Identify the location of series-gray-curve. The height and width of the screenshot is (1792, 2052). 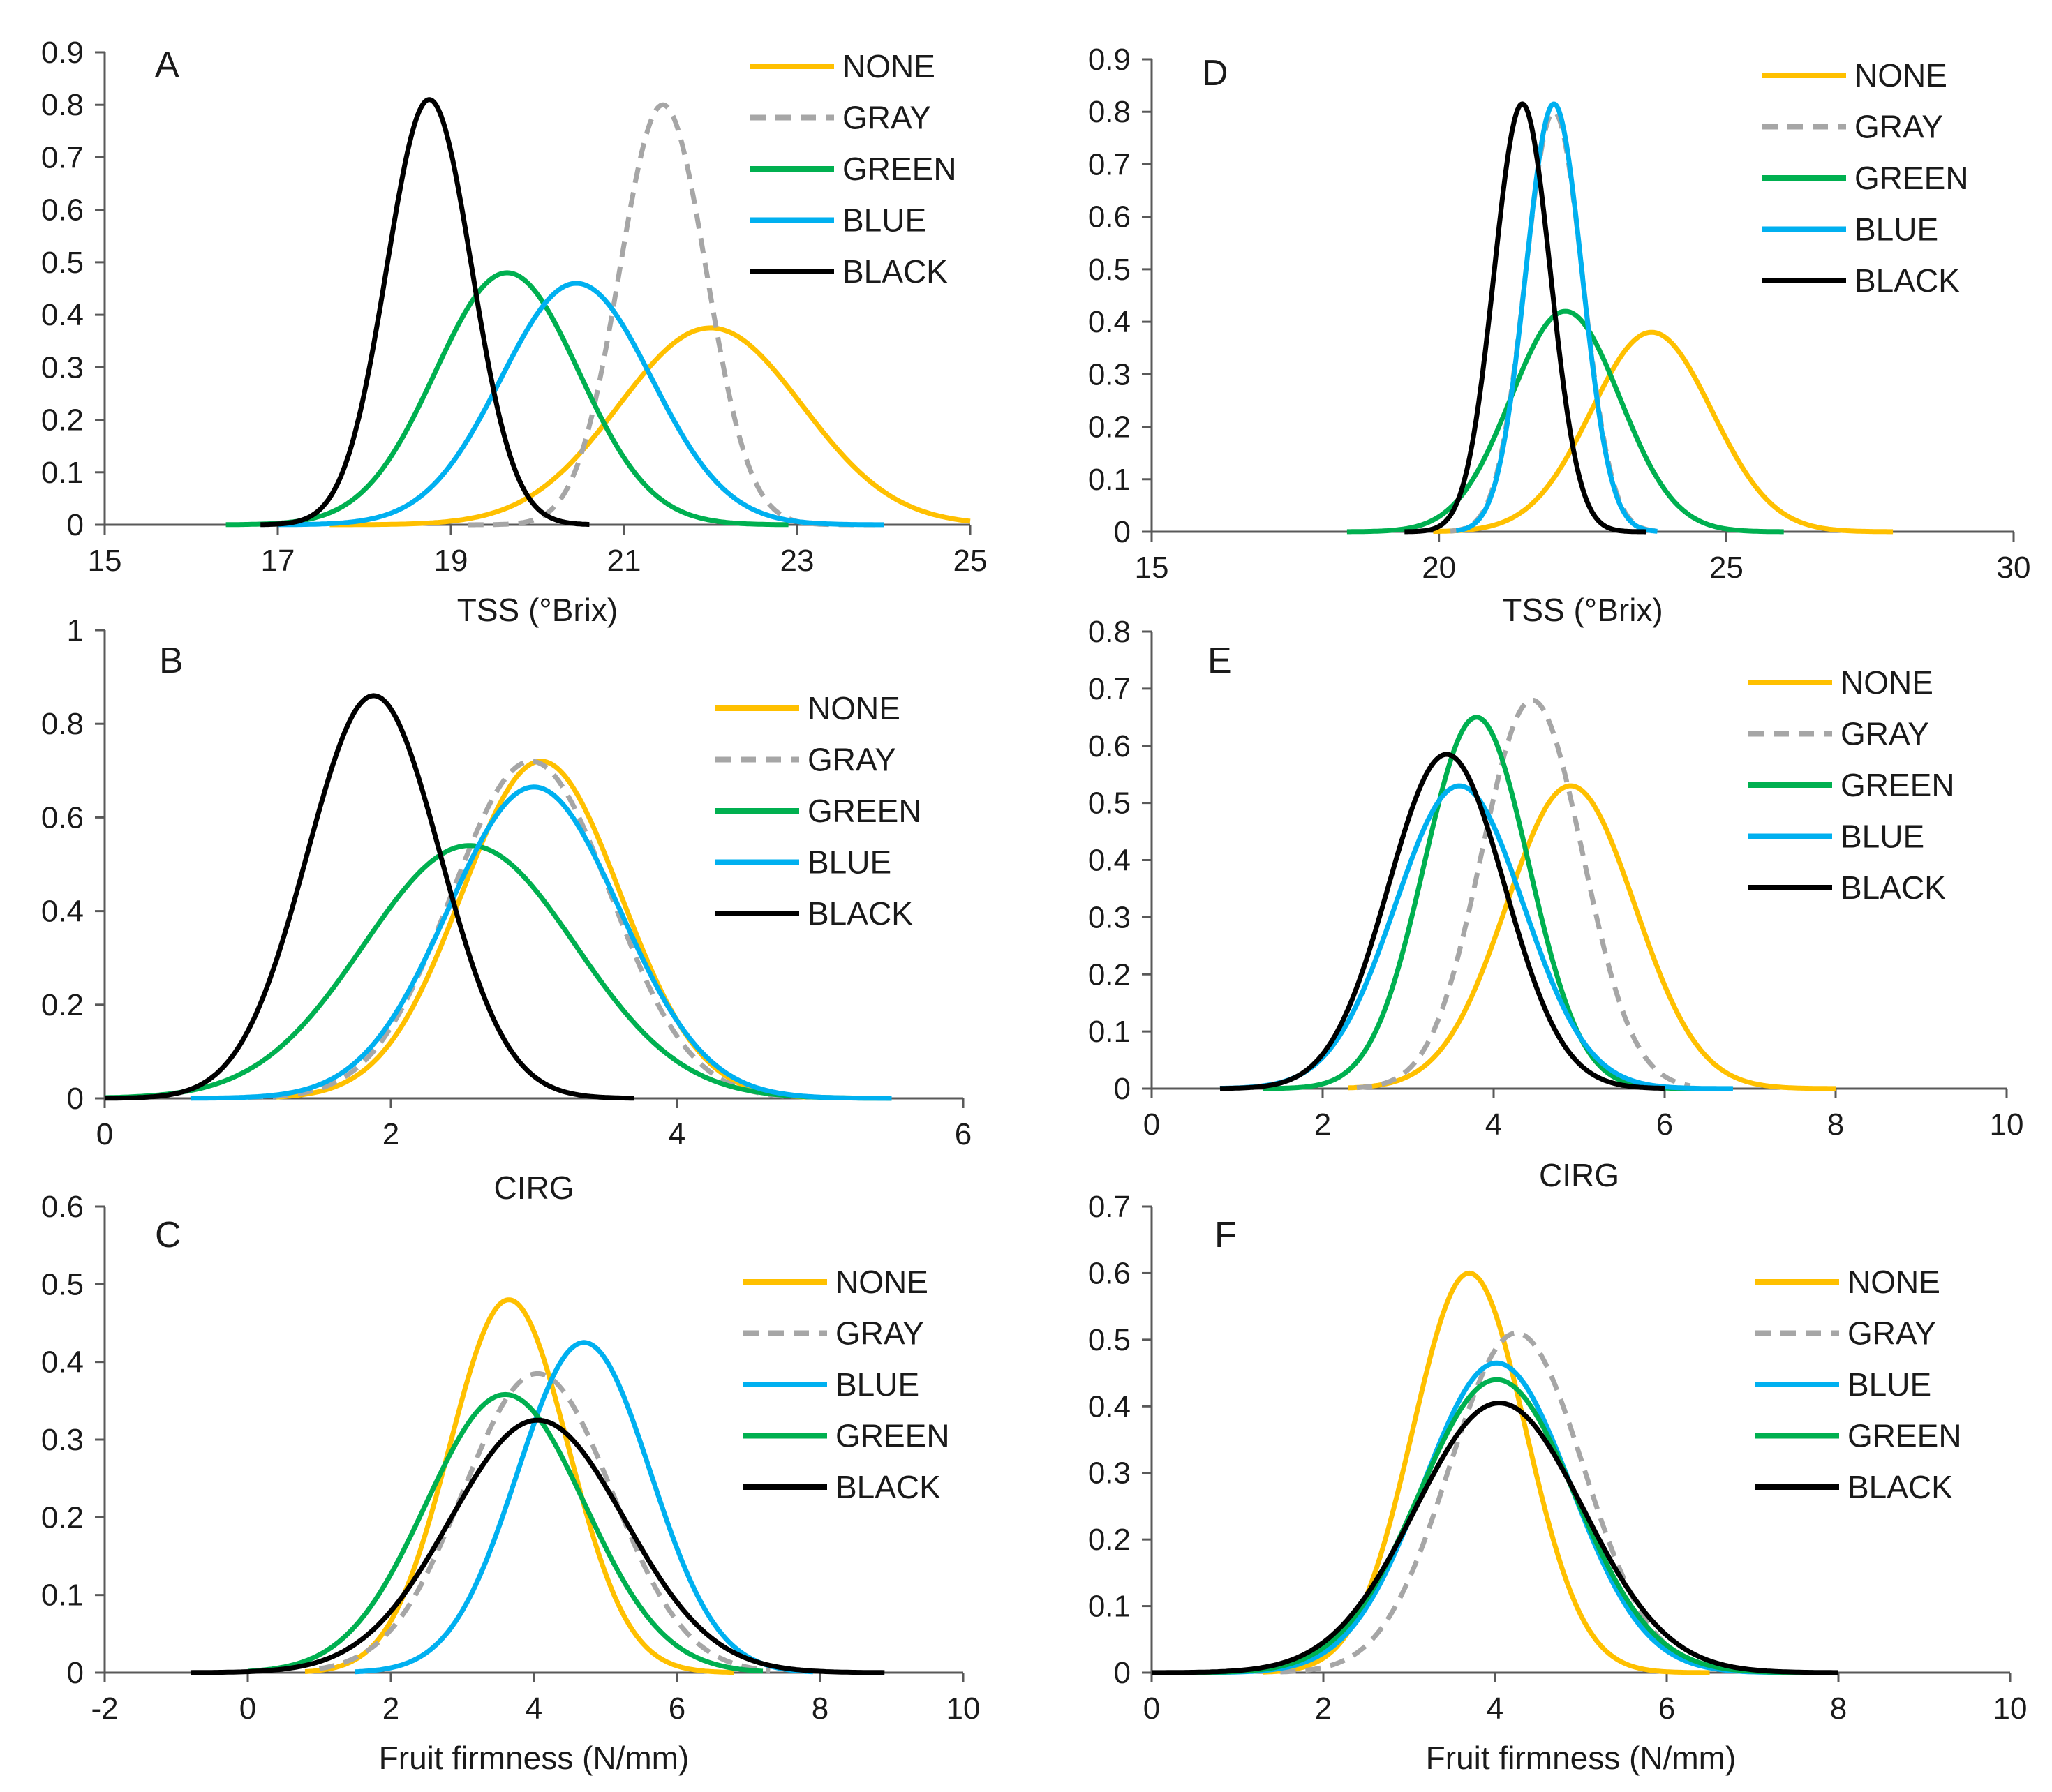
(519, 929).